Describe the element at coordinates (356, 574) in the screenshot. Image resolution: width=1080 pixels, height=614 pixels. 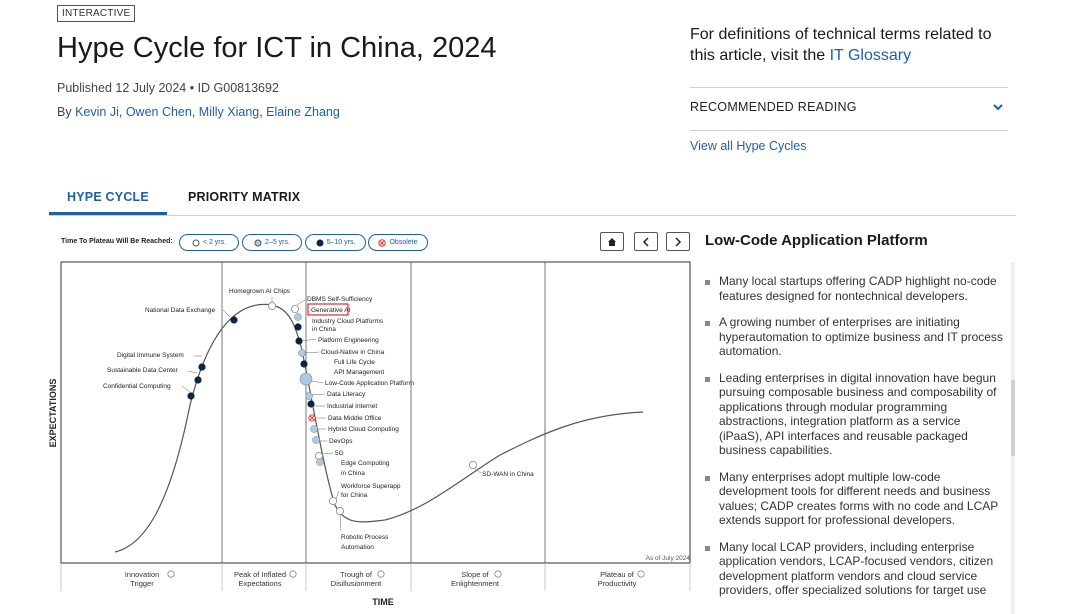
I see `phase-label: Trough of` at that location.